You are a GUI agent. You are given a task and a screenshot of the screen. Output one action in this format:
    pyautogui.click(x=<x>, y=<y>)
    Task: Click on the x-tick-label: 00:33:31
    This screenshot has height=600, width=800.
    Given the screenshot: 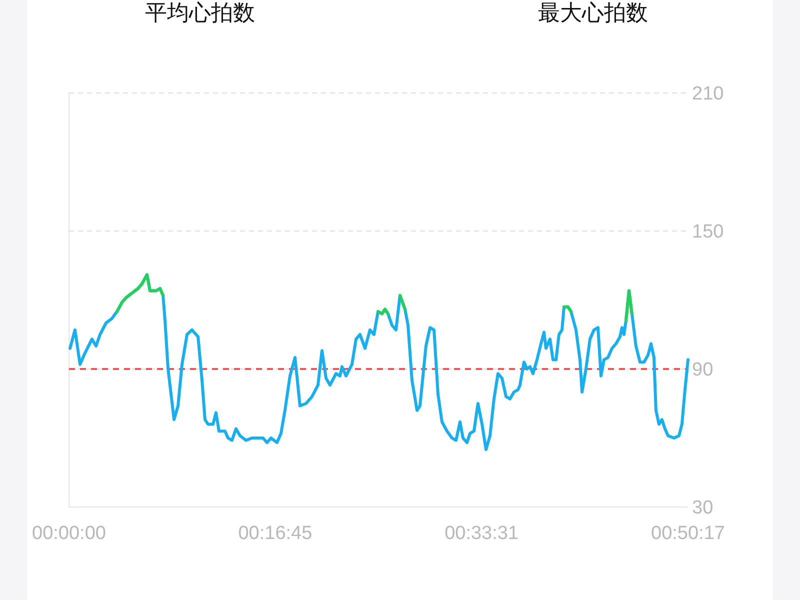 What is the action you would take?
    pyautogui.click(x=481, y=533)
    